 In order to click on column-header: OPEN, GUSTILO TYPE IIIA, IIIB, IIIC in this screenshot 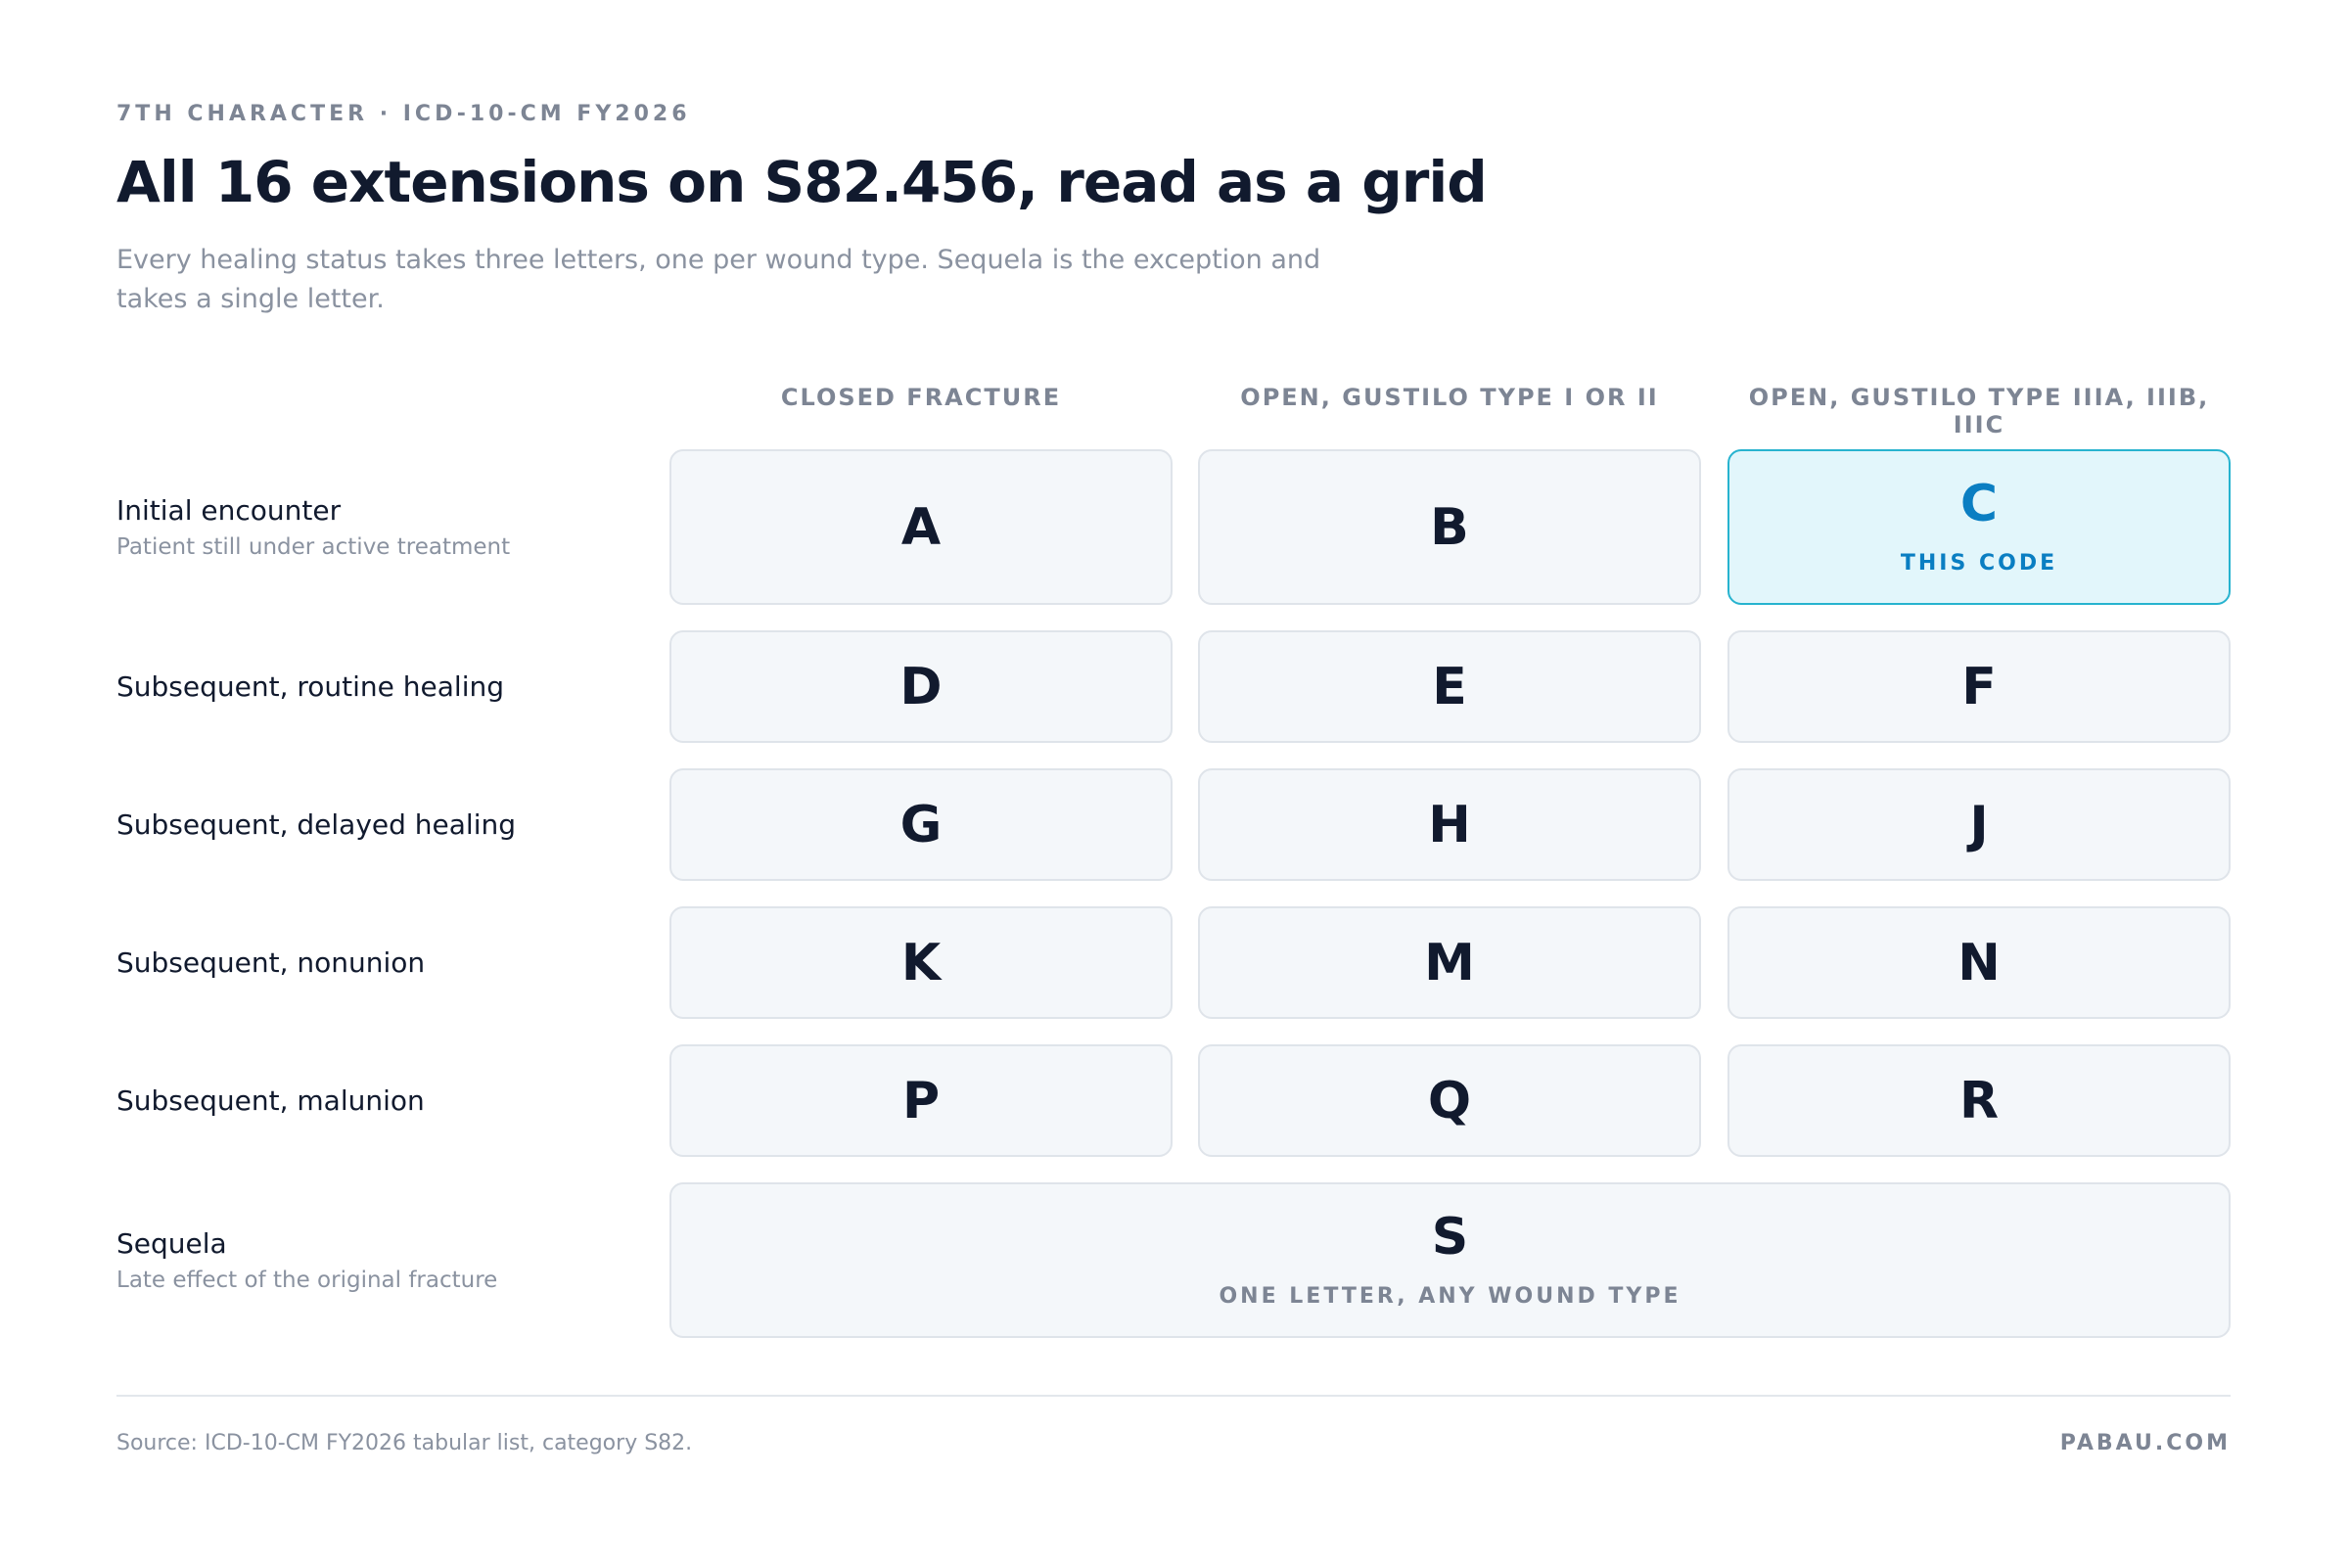, I will do `click(1979, 411)`.